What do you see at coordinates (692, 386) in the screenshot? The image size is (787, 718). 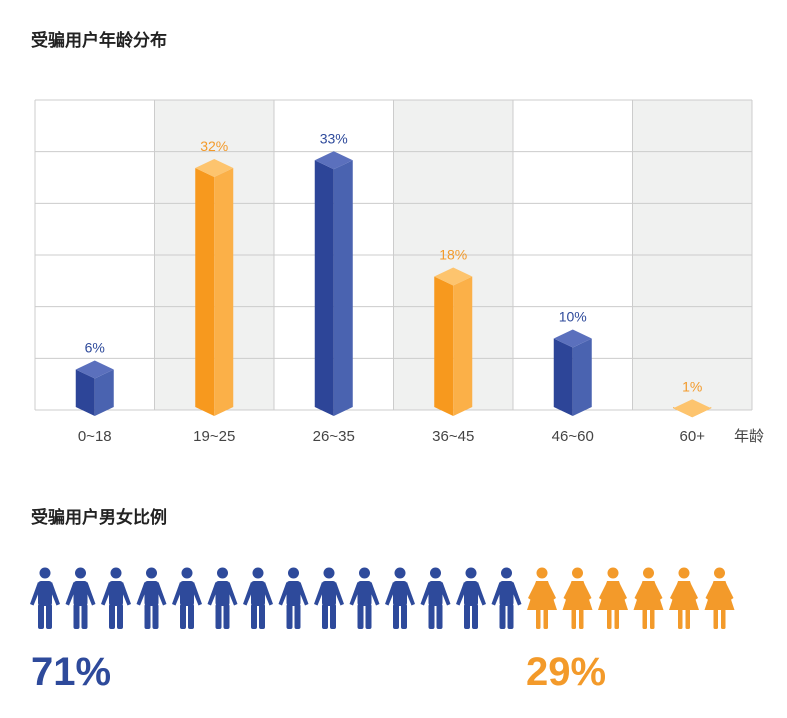 I see `value-label: 1%` at bounding box center [692, 386].